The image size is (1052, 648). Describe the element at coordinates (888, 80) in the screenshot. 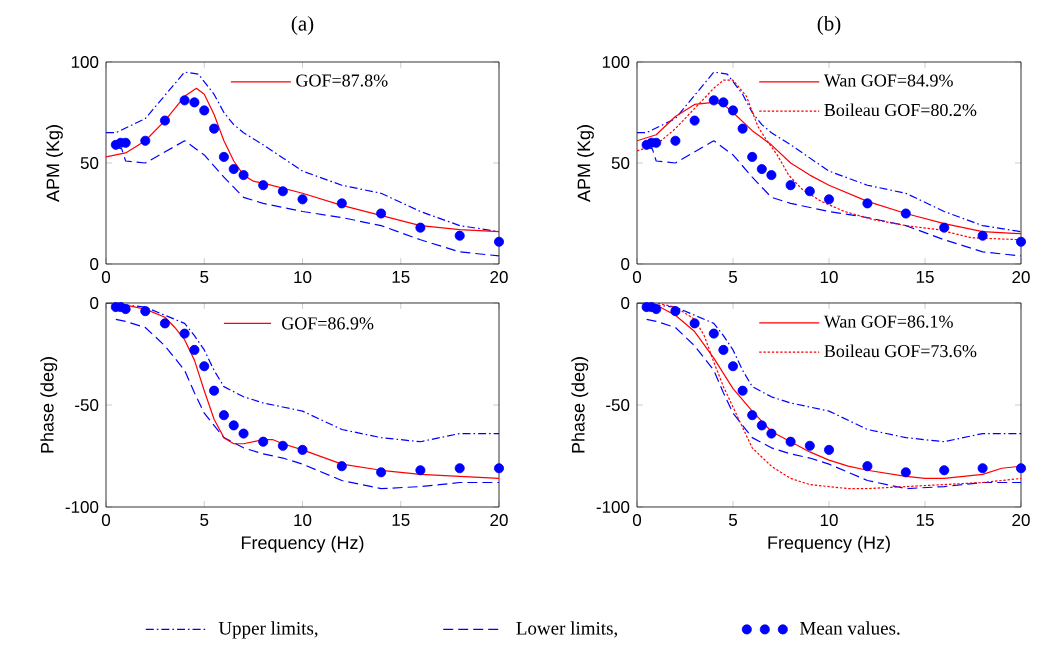

I see `legend-label: Wan GOF=84.9%` at that location.